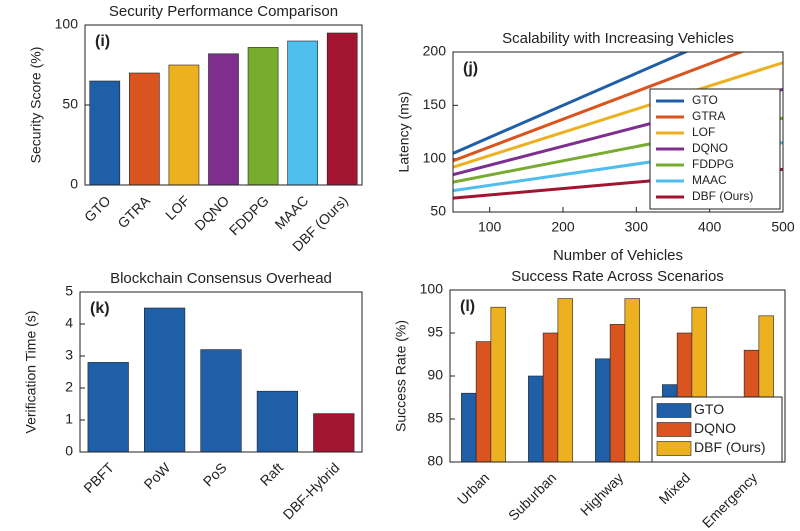 The image size is (800, 531). I want to click on chart-title: Scalability with Increasing Vehicles, so click(618, 38).